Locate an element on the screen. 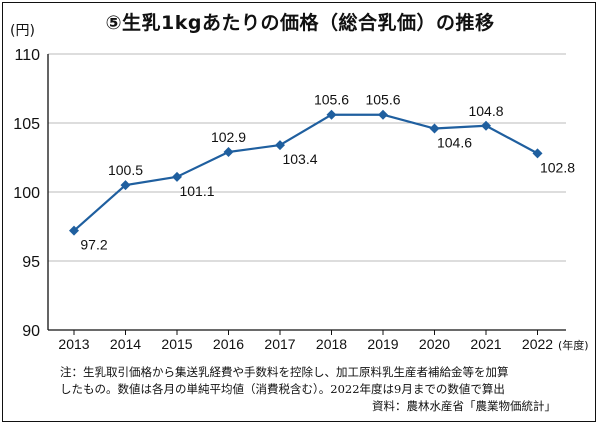 The image size is (600, 426). data-label: 104.6 is located at coordinates (454, 143).